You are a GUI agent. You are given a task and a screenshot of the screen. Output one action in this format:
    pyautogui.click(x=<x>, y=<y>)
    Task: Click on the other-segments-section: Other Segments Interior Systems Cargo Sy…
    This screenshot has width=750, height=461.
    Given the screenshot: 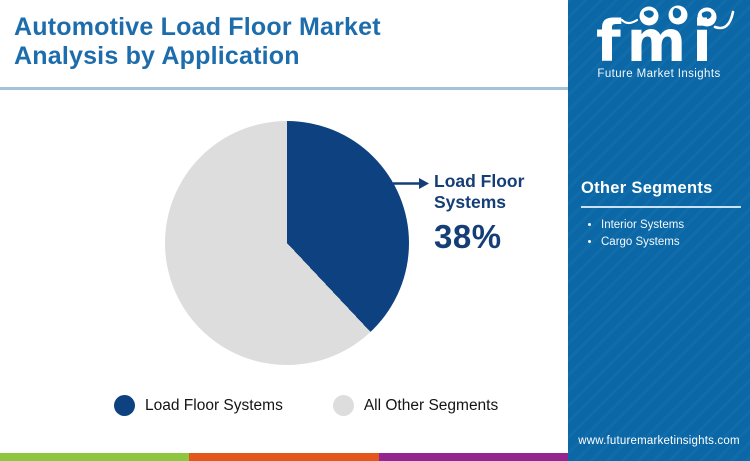 What is the action you would take?
    pyautogui.click(x=661, y=215)
    